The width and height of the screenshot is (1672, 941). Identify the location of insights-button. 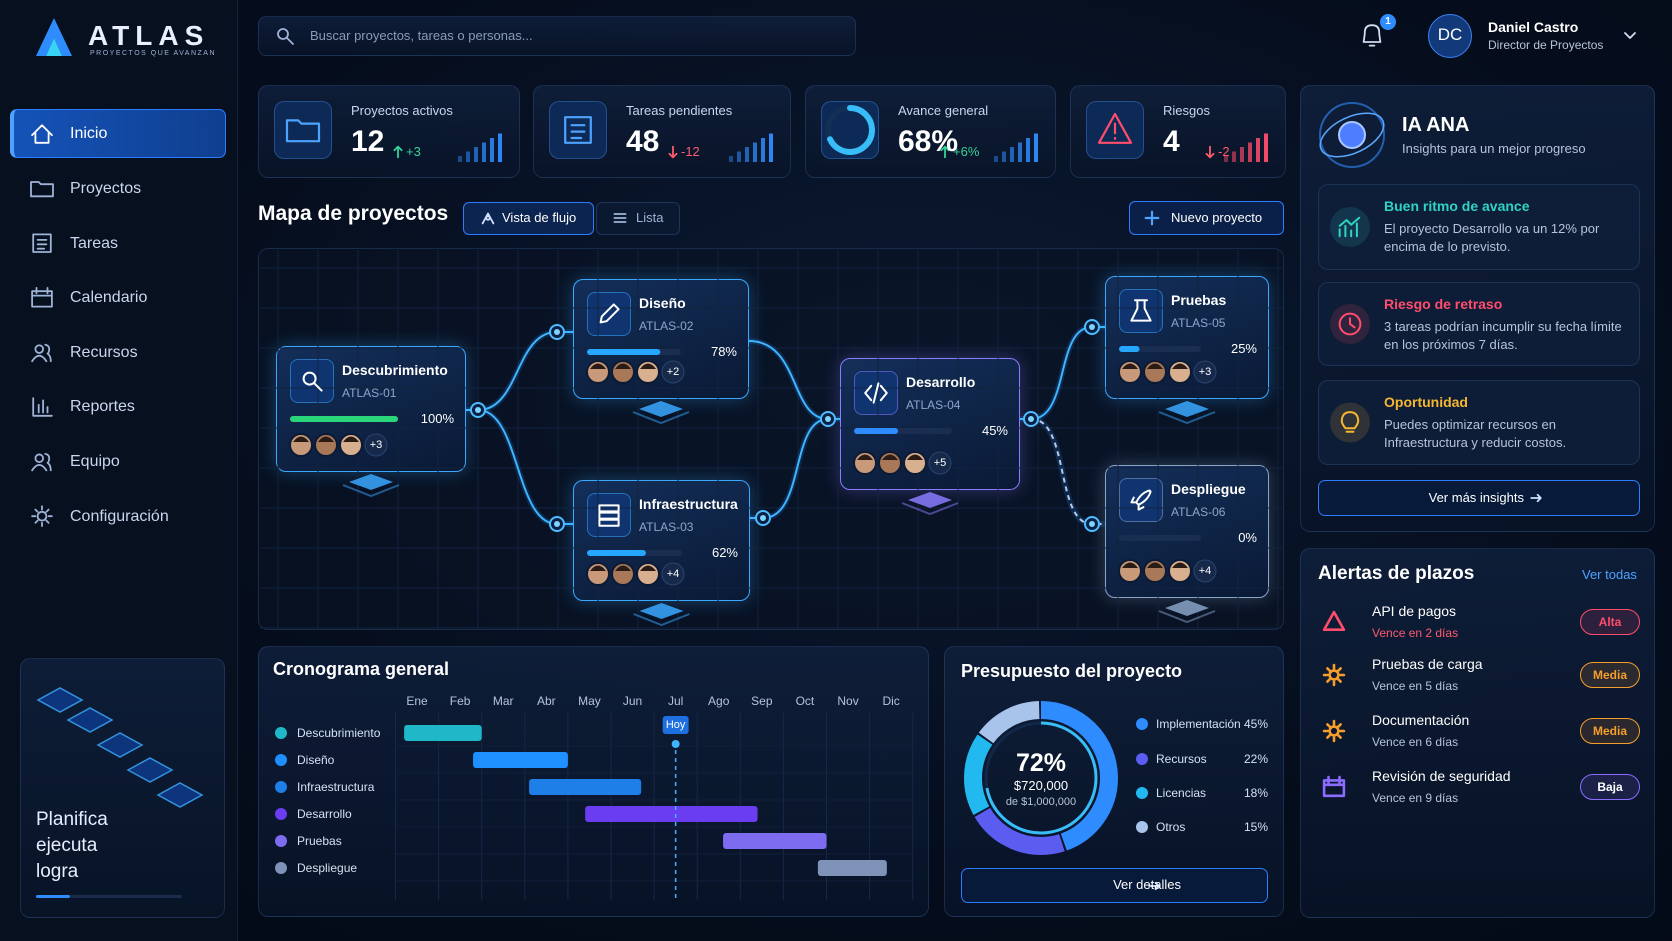
(1479, 498).